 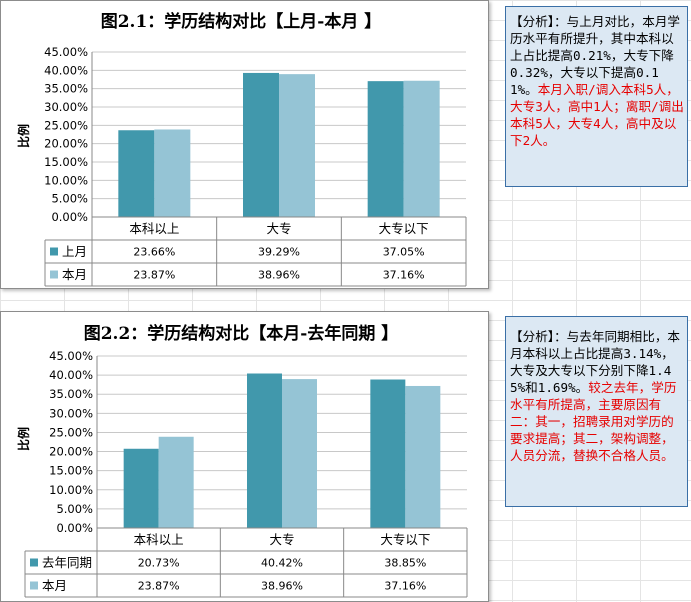 What do you see at coordinates (241, 21) in the screenshot?
I see `chart-title: 图2.1：学历结构对比【上月-本月 】` at bounding box center [241, 21].